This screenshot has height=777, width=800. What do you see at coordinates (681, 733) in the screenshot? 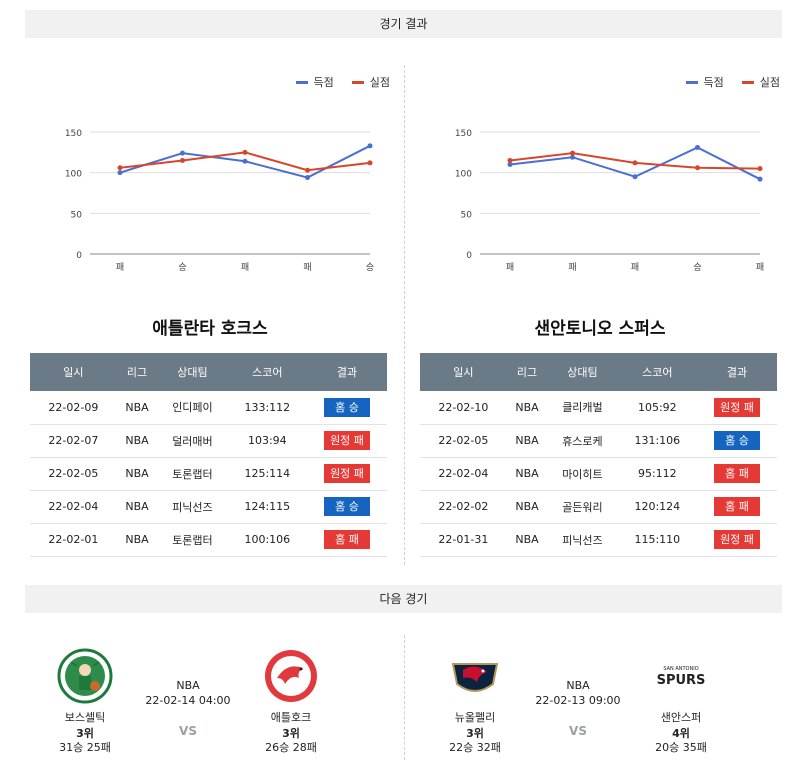
I see `team-rank: 4위` at bounding box center [681, 733].